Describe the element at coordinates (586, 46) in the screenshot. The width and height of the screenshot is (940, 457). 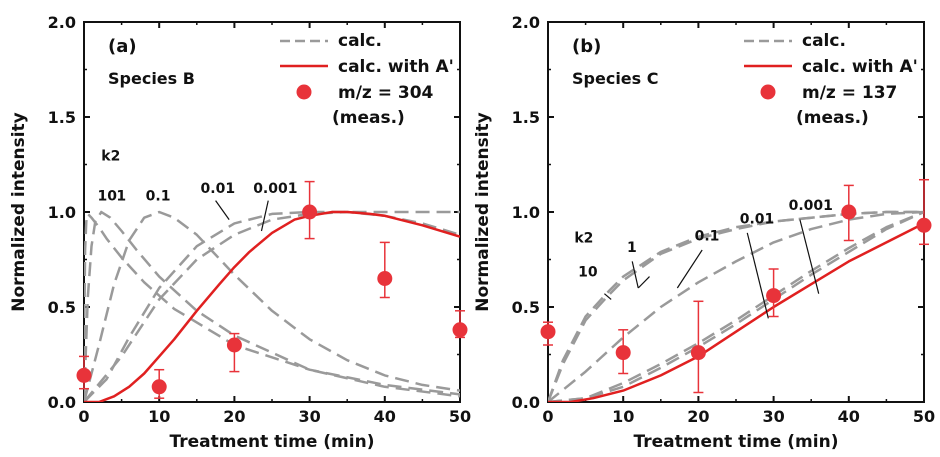
I see `panel-label: (b)` at that location.